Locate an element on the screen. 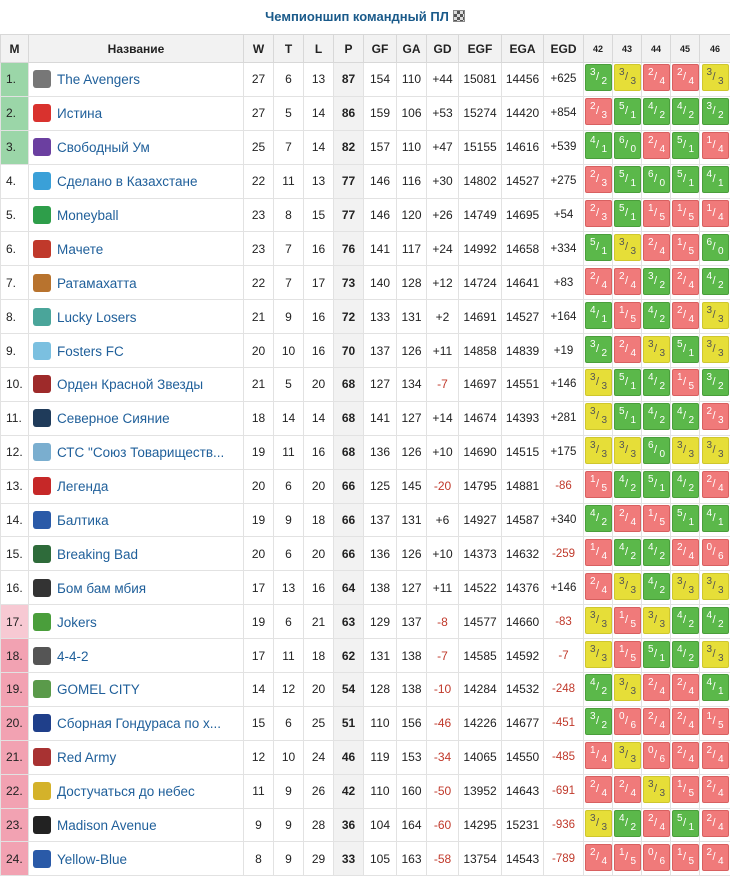  team-name-link: Бом бам мбия is located at coordinates (102, 588).